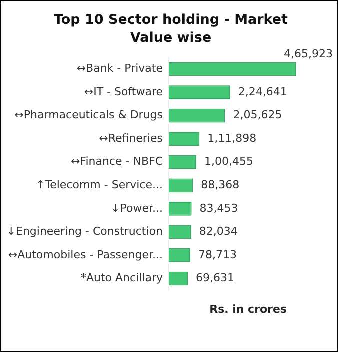 The width and height of the screenshot is (338, 352). Describe the element at coordinates (124, 91) in the screenshot. I see `y-tick-label: ↔IT - Software` at that location.